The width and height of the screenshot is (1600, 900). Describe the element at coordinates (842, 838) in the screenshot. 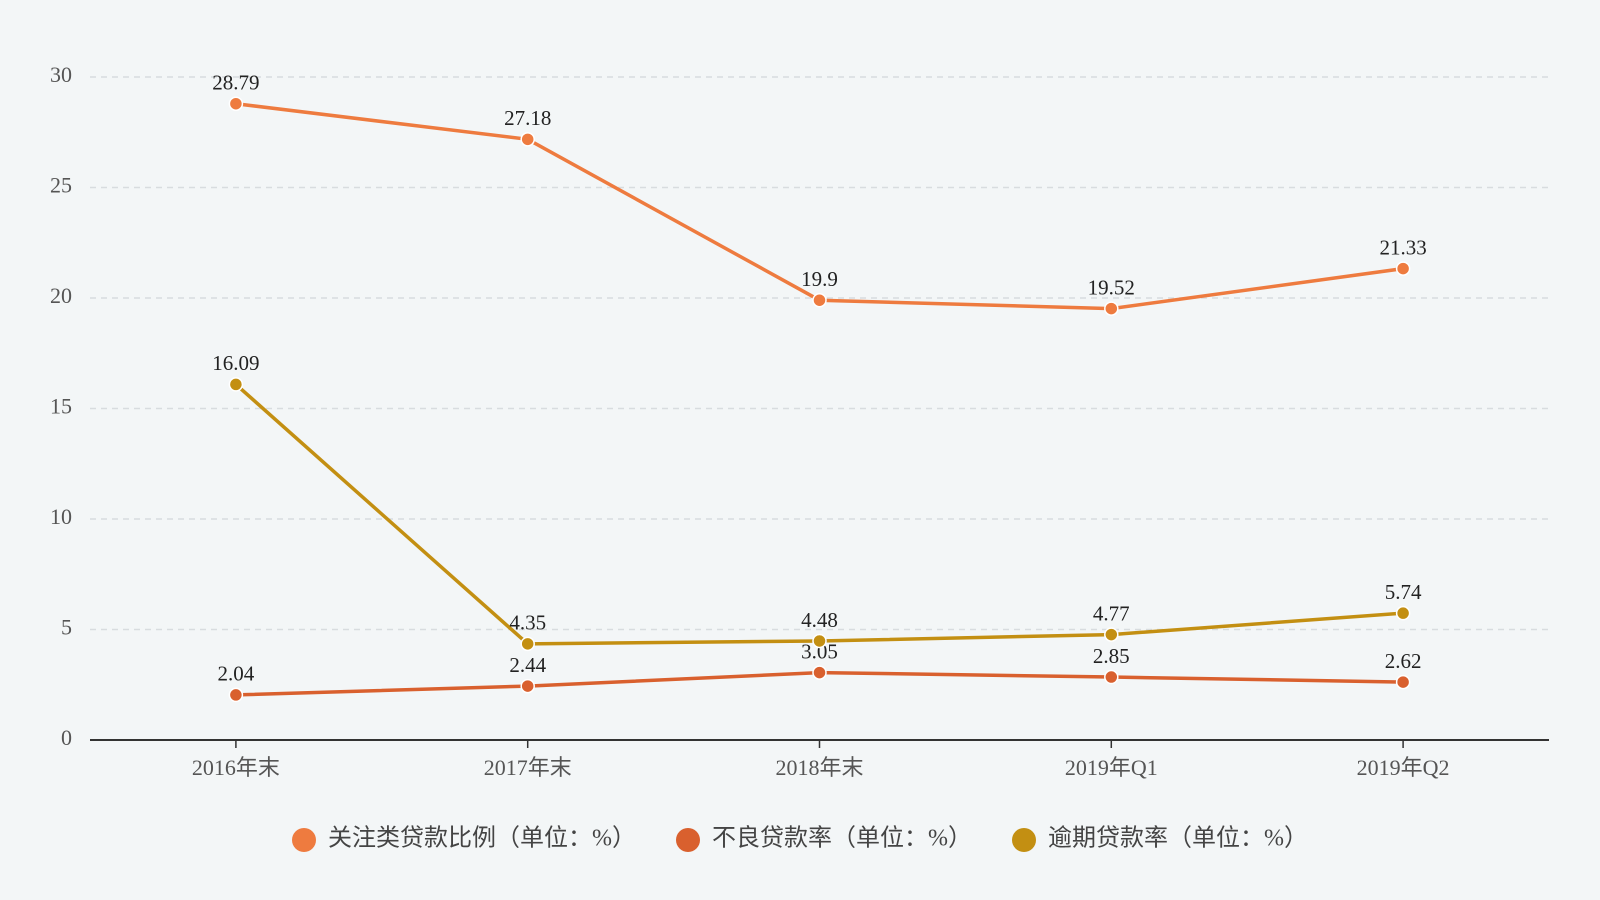

I see `legend-label: 不良贷款率（单位：%）` at that location.